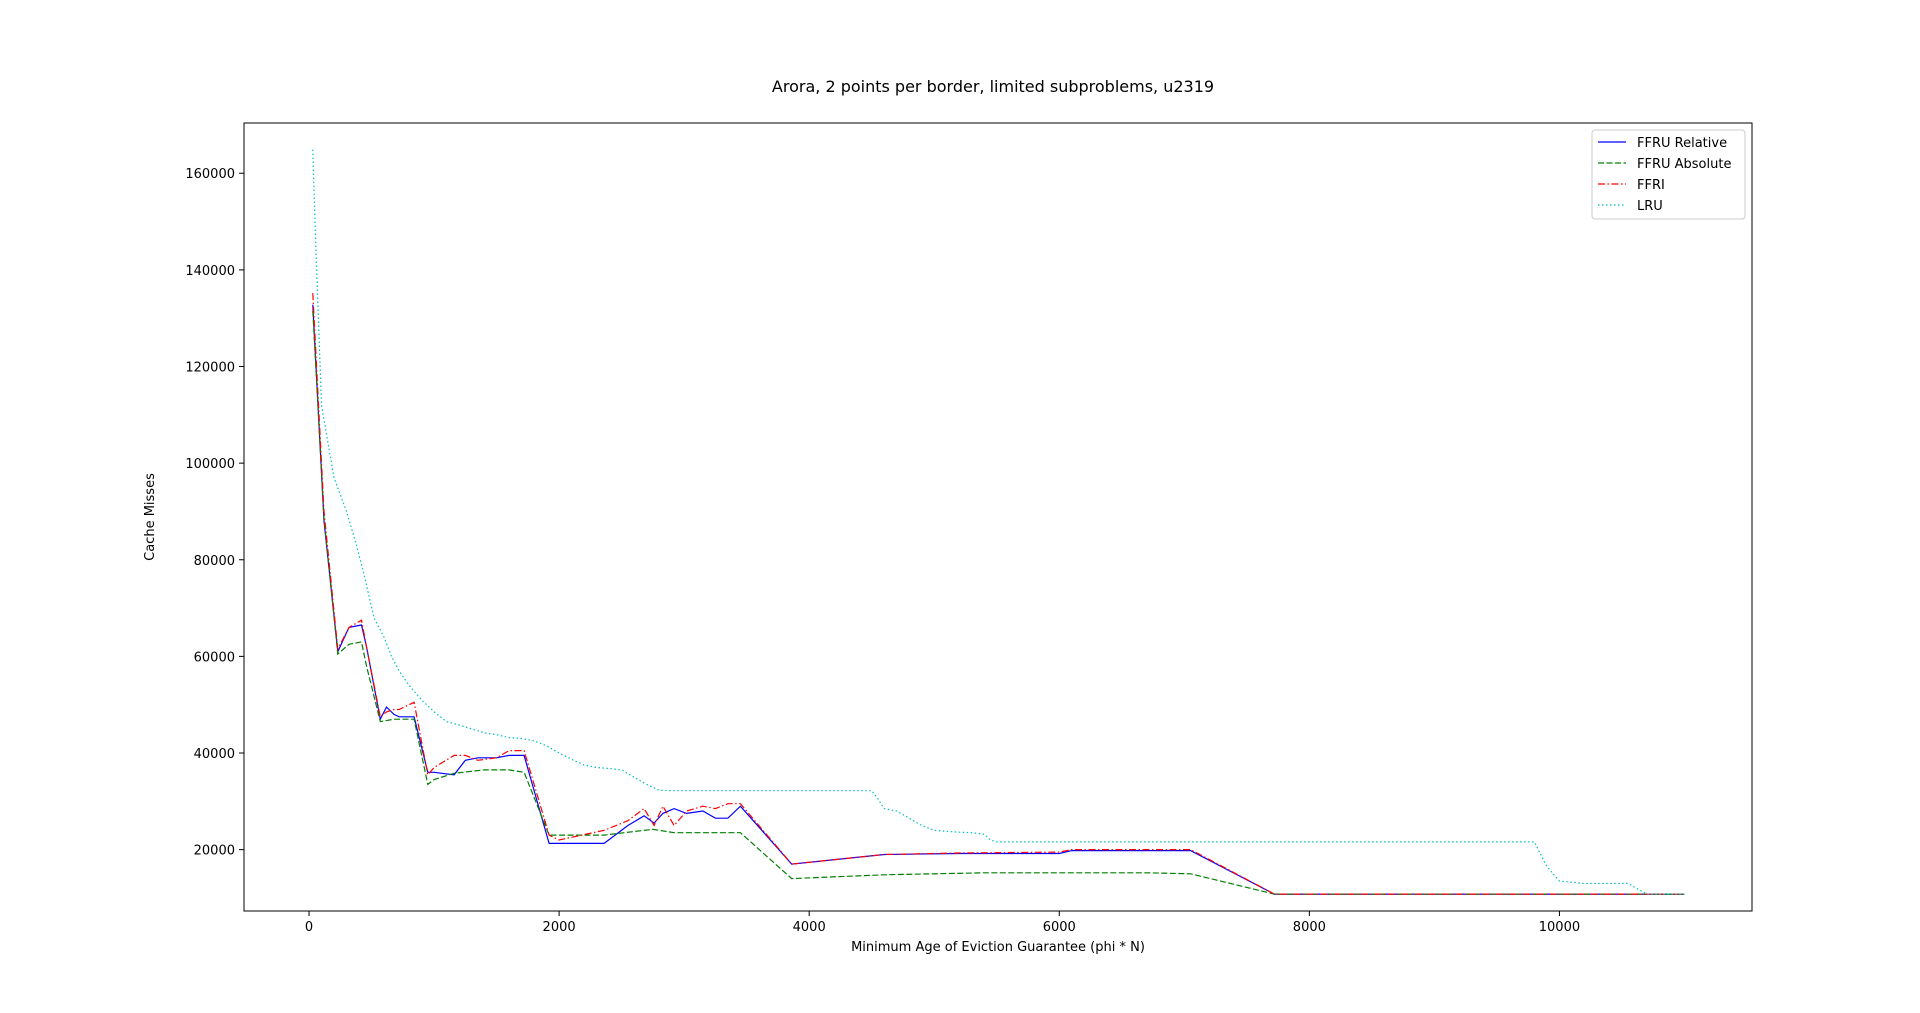 This screenshot has height=1013, width=1920. Describe the element at coordinates (210, 174) in the screenshot. I see `y-tick-label: 160000` at that location.